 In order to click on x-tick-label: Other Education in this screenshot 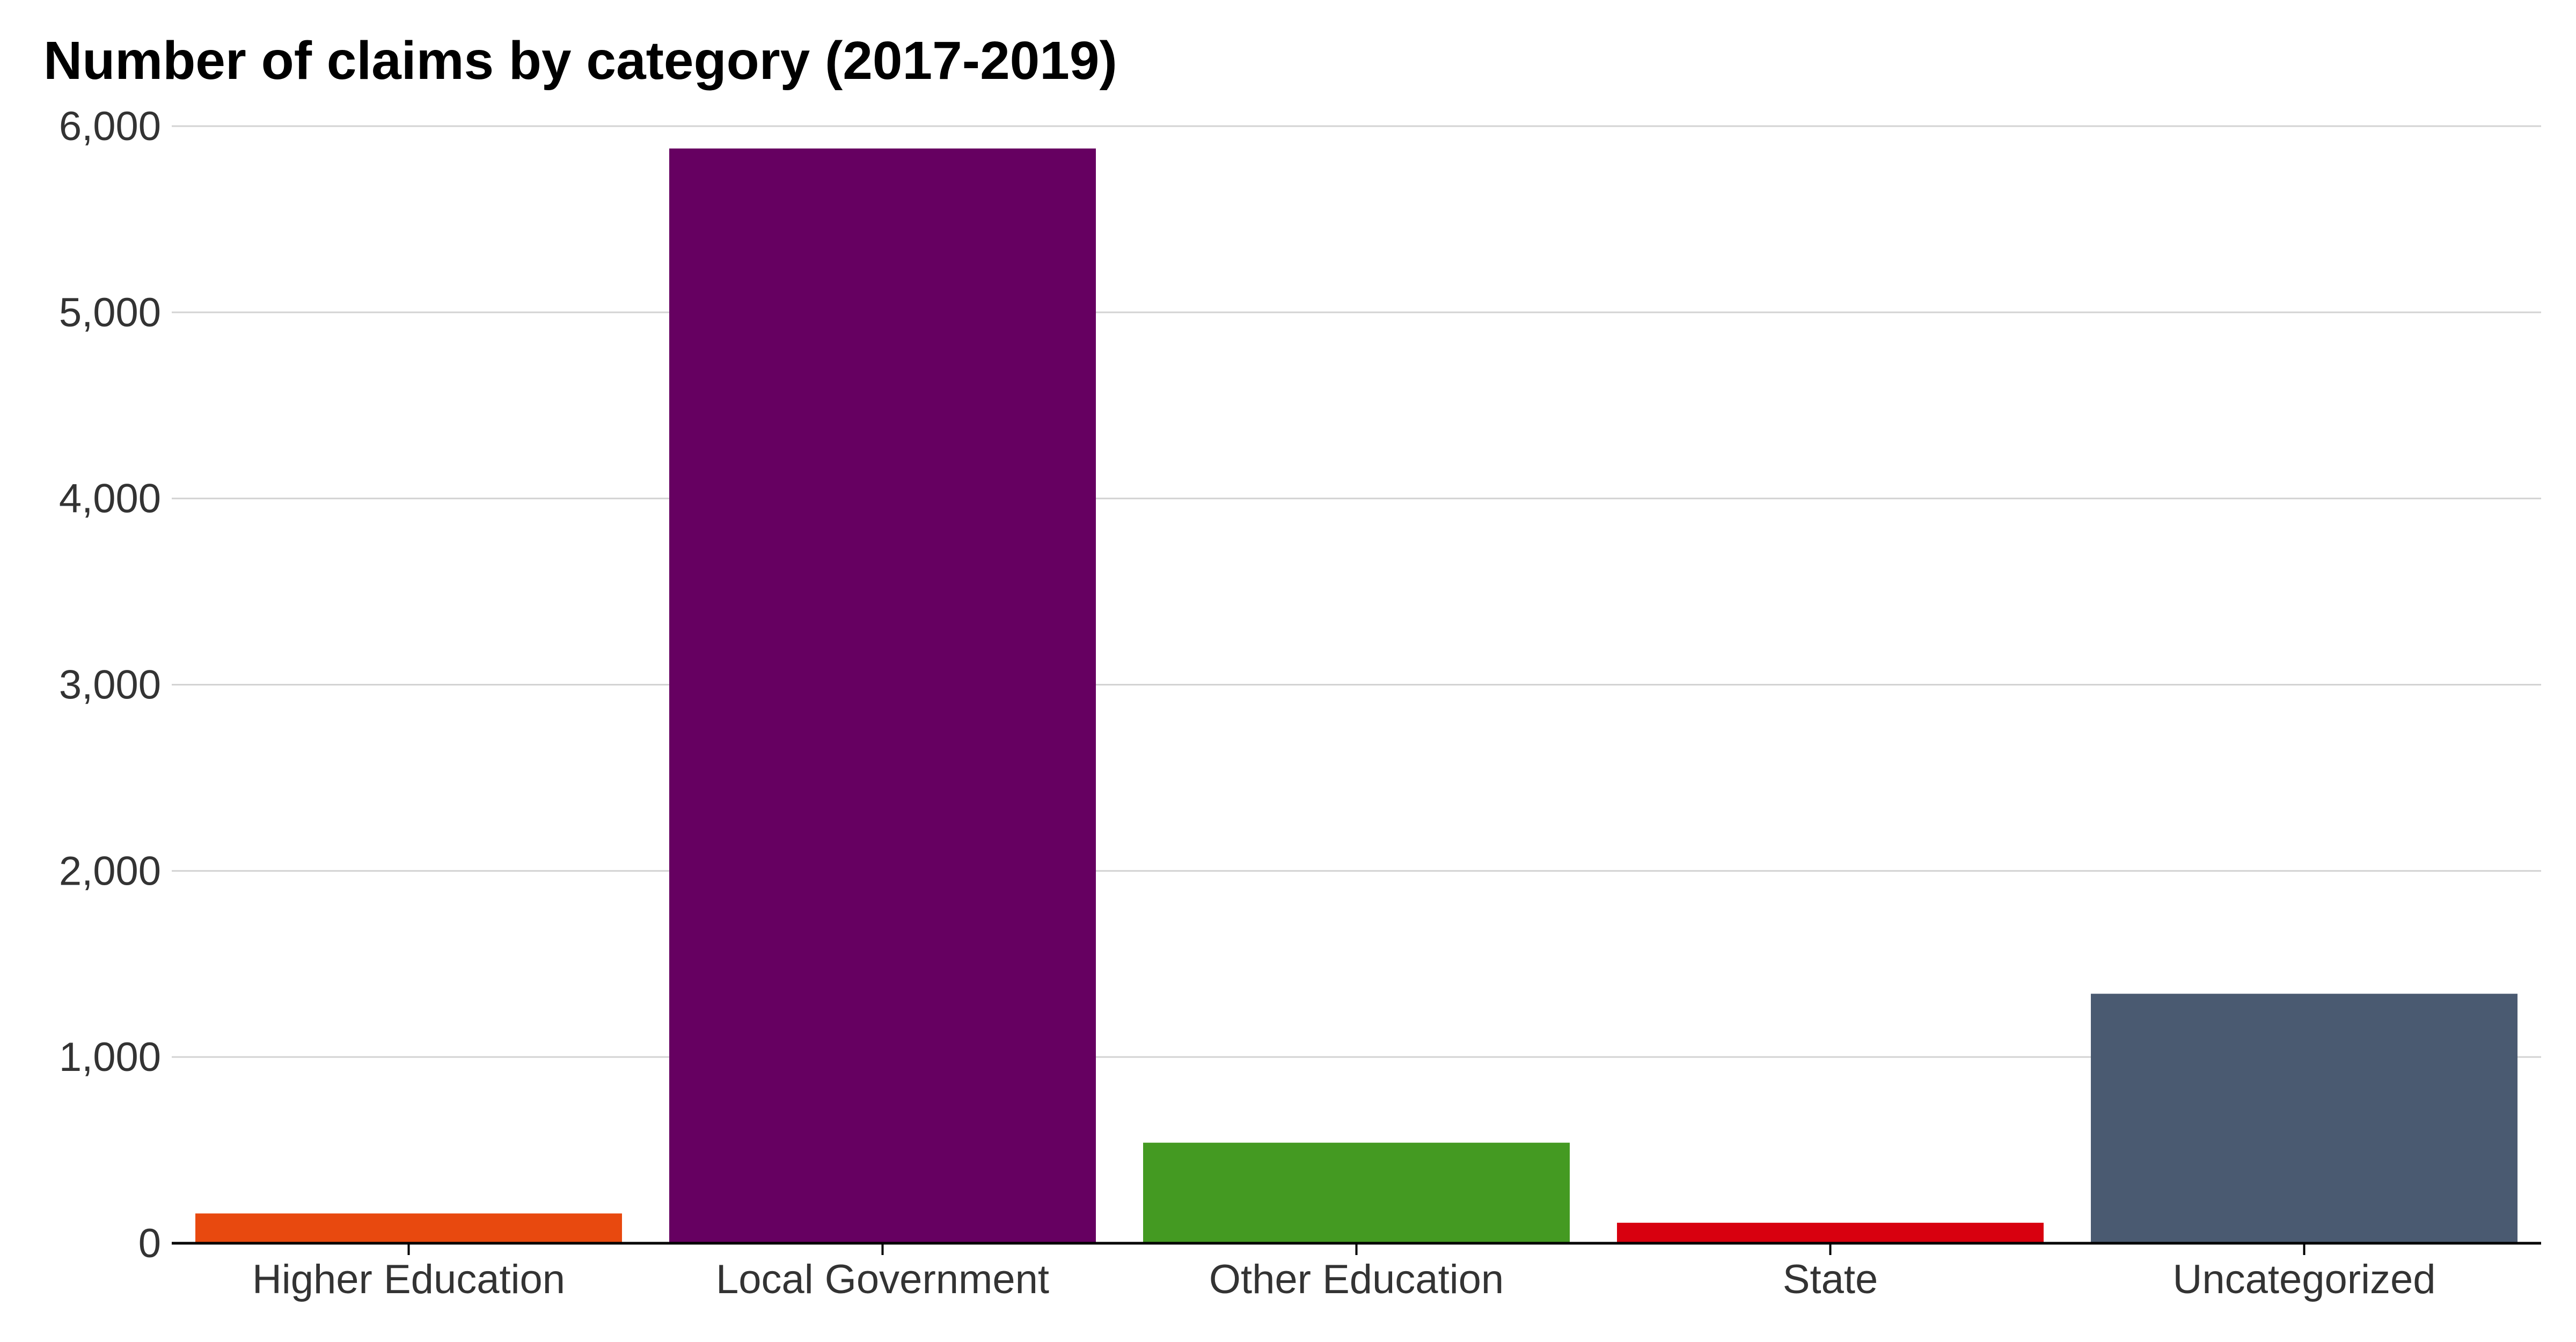, I will do `click(1356, 1280)`.